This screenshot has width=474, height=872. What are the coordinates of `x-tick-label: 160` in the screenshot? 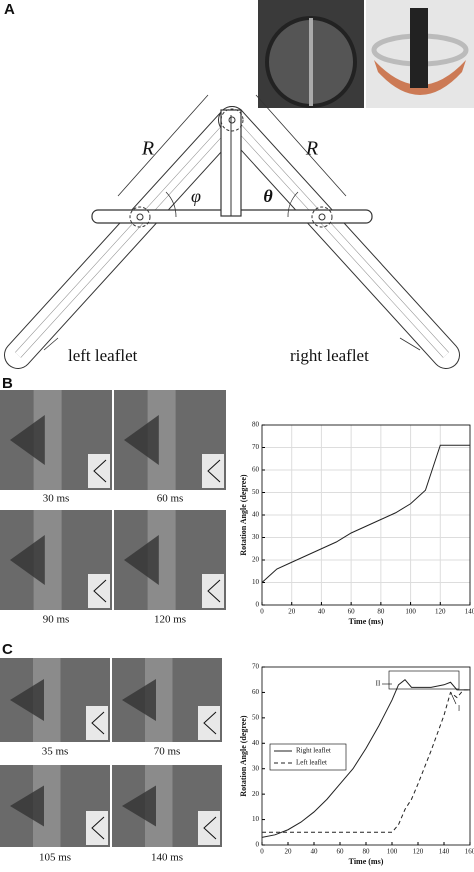 It's located at (469, 852).